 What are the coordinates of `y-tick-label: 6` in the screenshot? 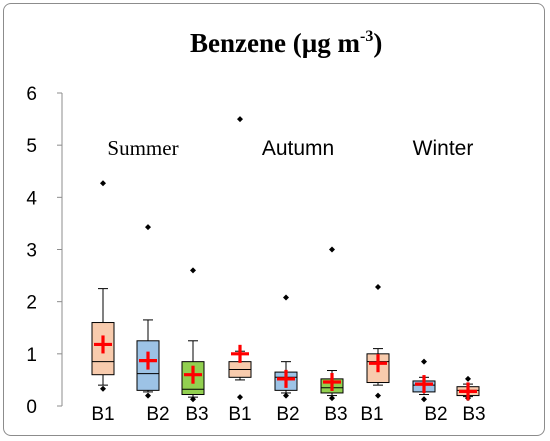 It's located at (31, 94).